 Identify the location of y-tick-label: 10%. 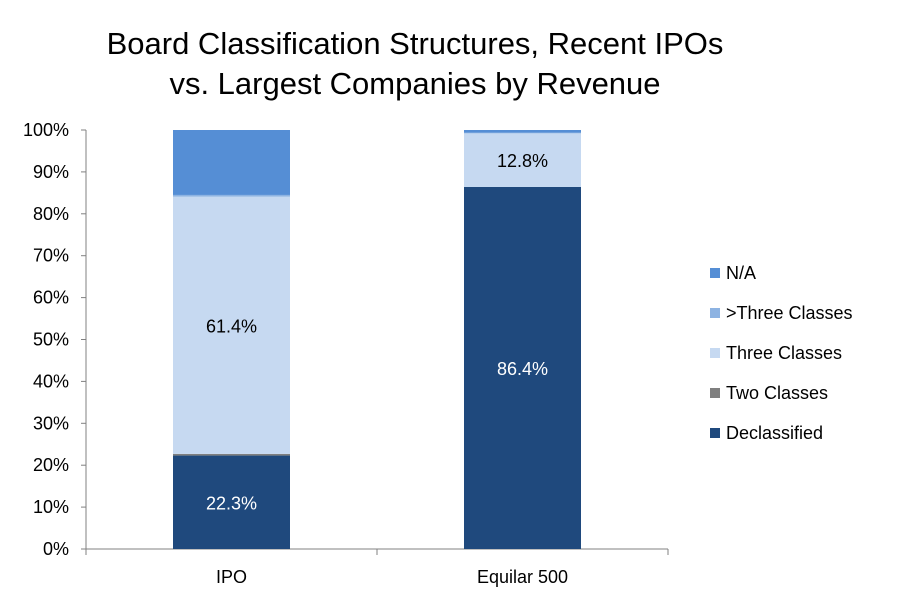
(51, 507).